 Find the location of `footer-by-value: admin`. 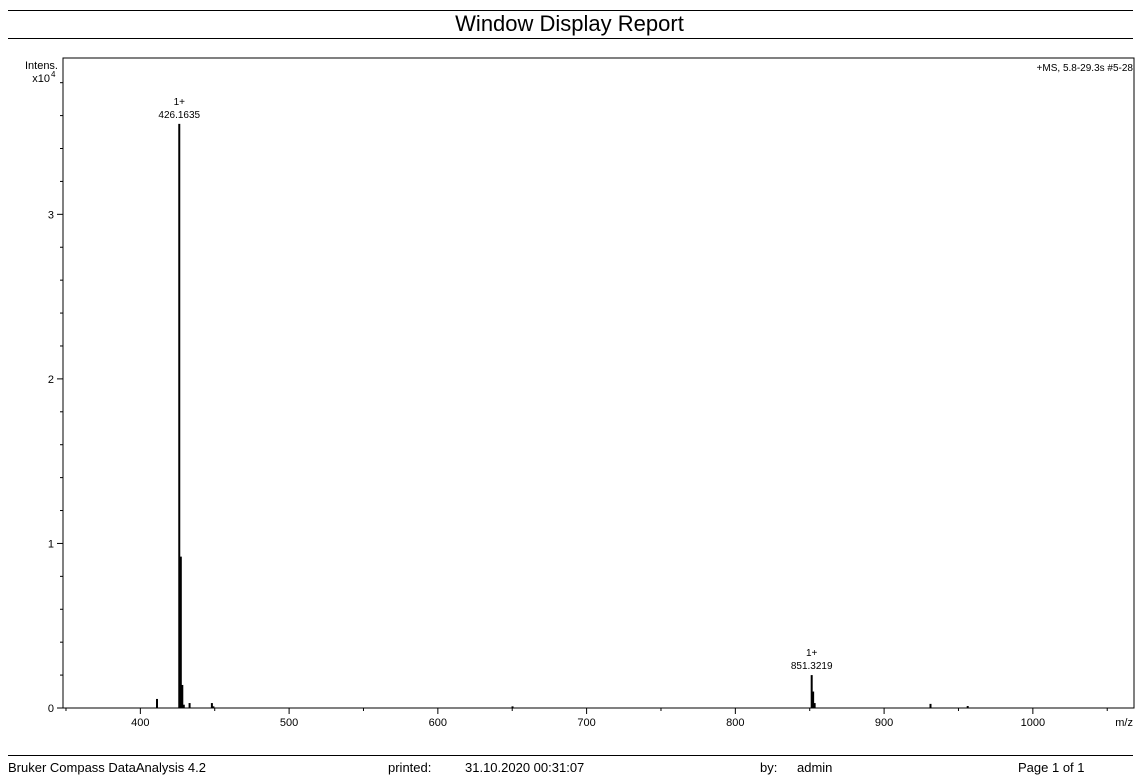

footer-by-value: admin is located at coordinates (815, 767).